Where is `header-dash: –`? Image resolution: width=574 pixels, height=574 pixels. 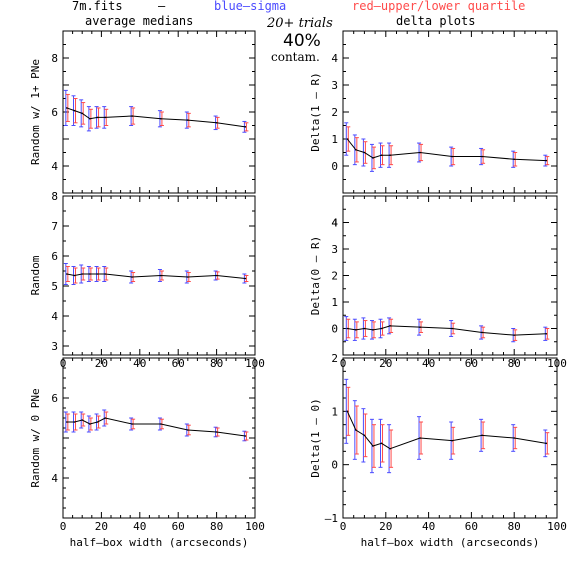 header-dash: – is located at coordinates (162, 6).